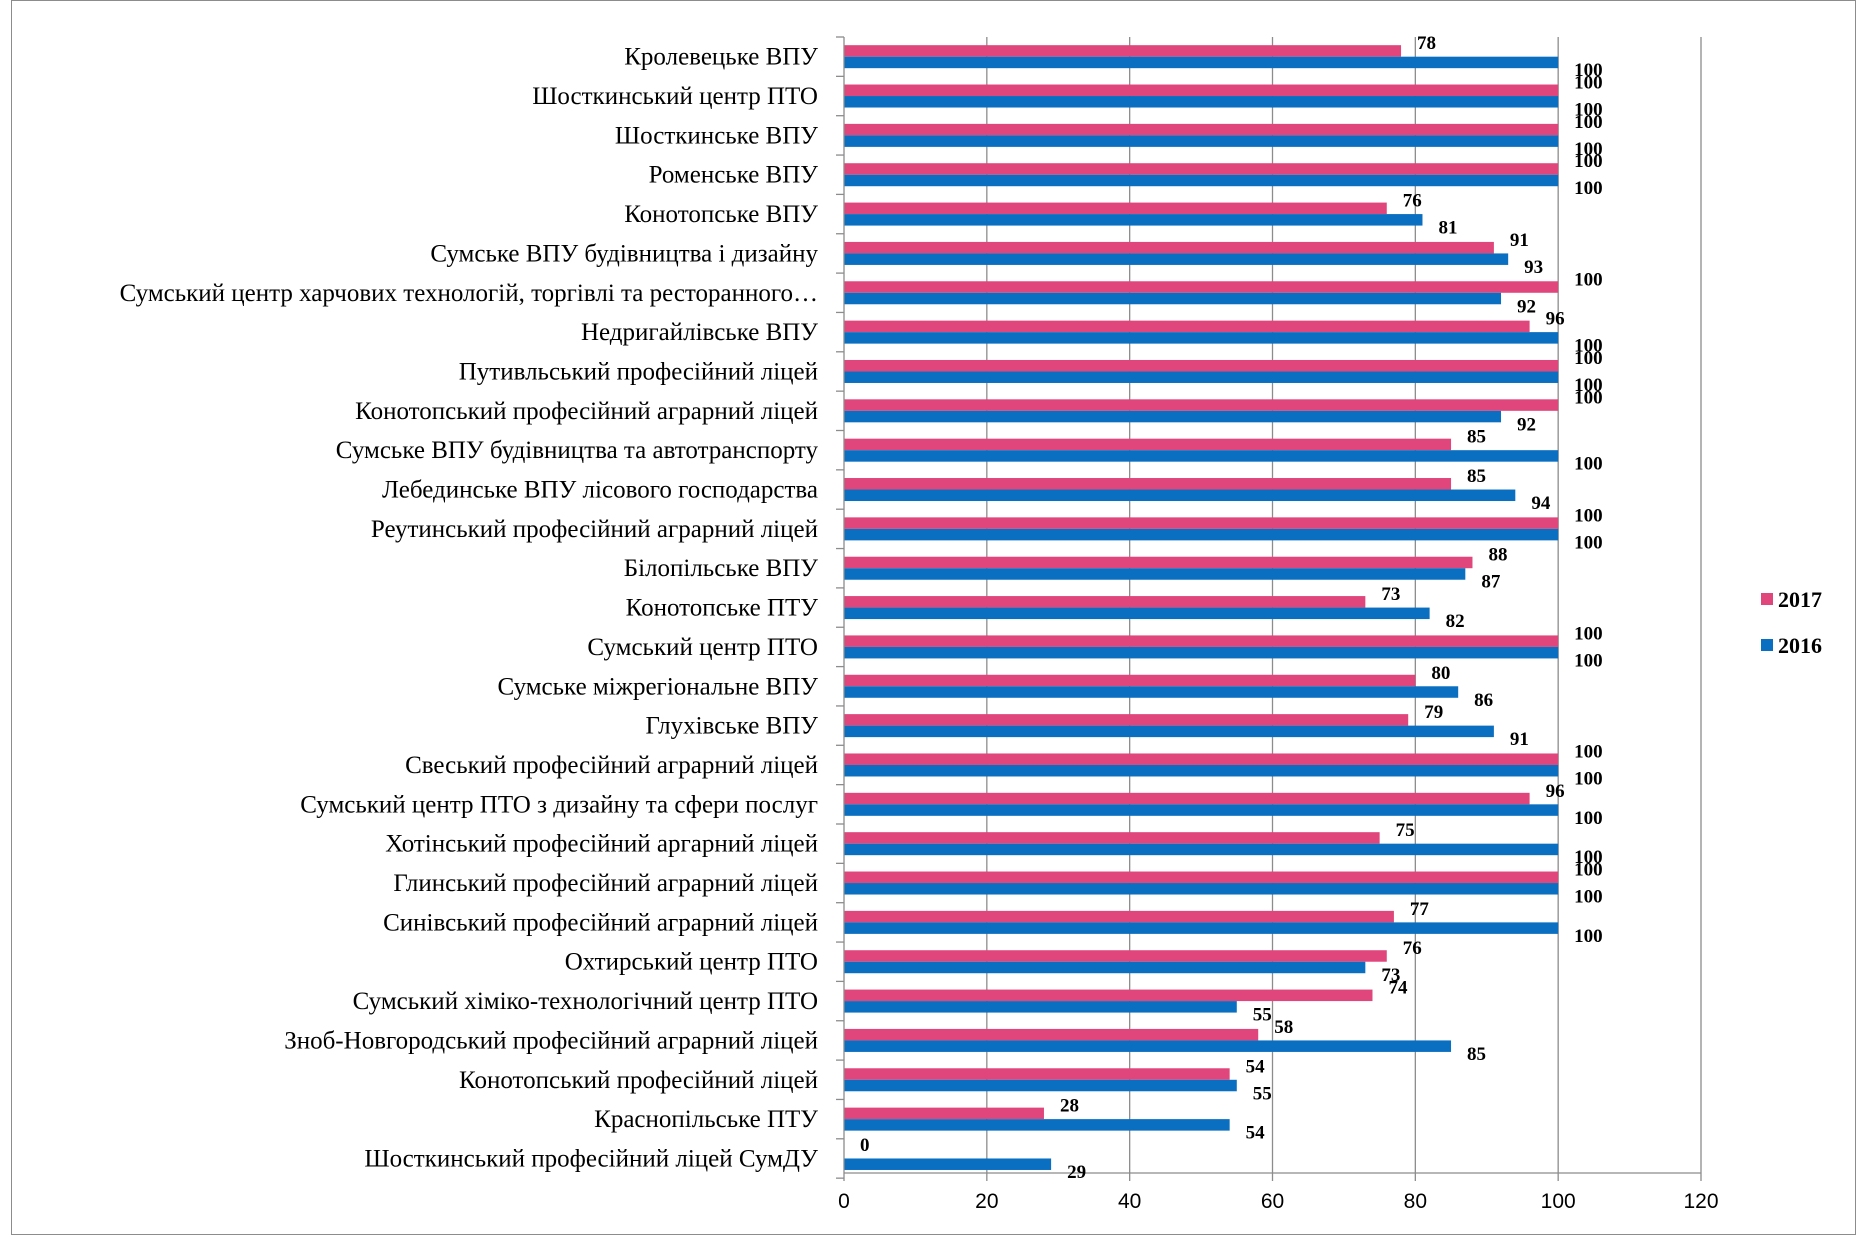 The image size is (1858, 1237). What do you see at coordinates (1700, 1201) in the screenshot?
I see `x-tick-label: 120` at bounding box center [1700, 1201].